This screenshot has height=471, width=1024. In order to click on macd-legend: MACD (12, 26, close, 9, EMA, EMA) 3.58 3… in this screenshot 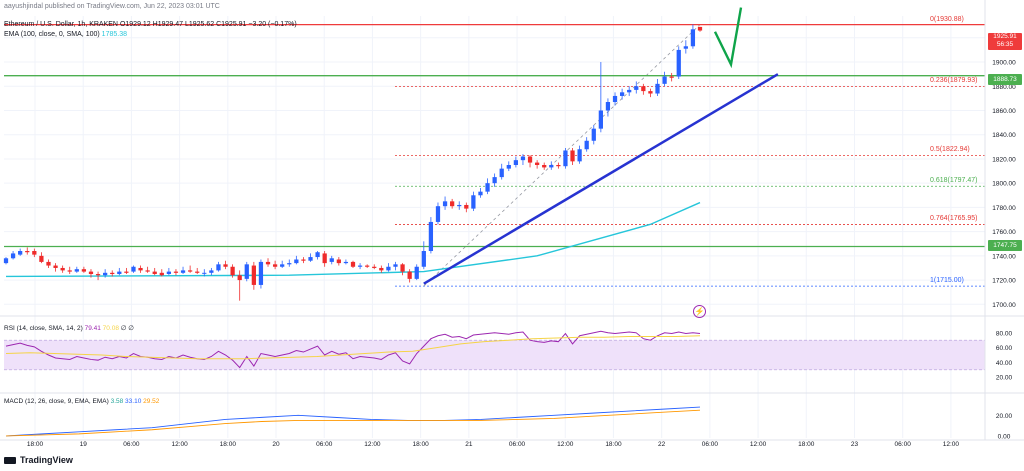, I will do `click(81, 401)`.